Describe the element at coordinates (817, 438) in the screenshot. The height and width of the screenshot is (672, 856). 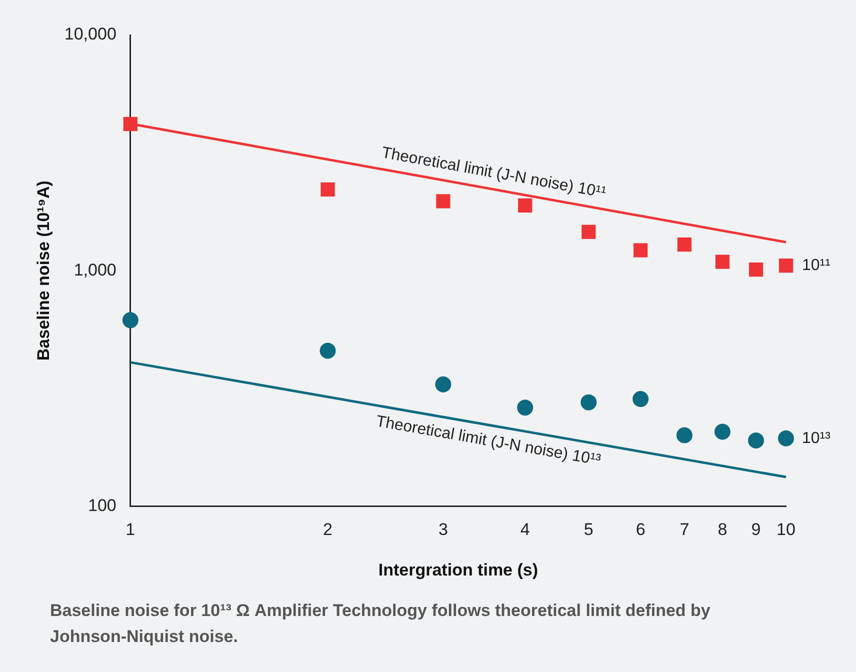
I see `series-label: 10¹³` at that location.